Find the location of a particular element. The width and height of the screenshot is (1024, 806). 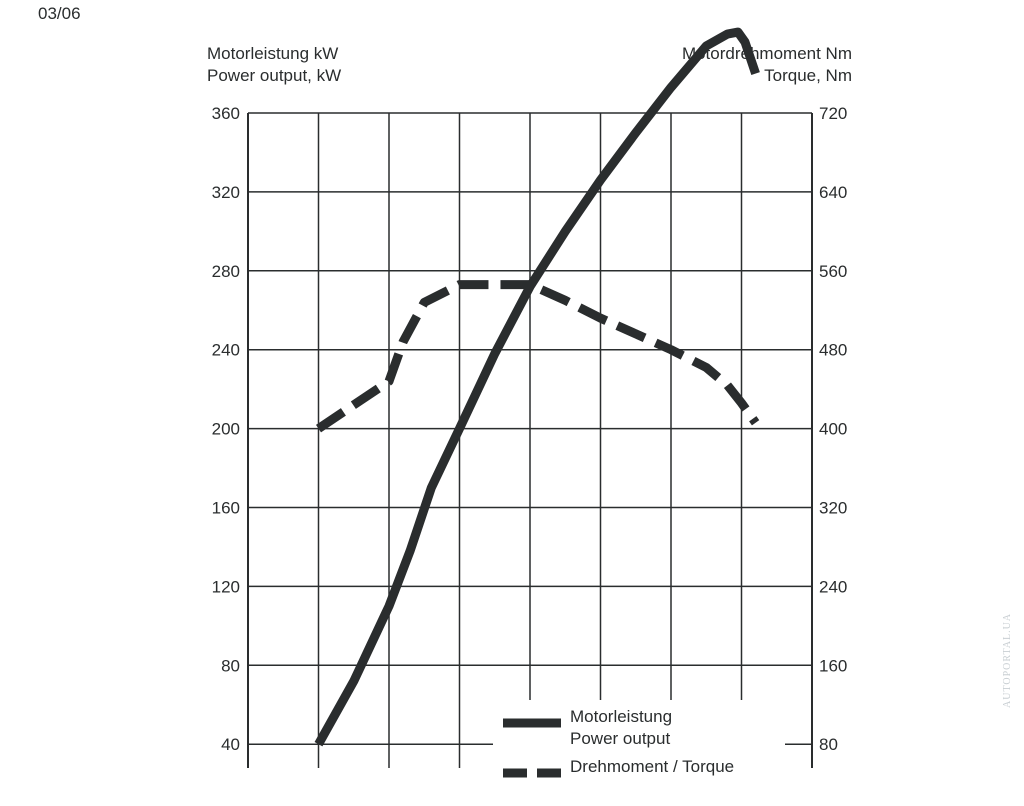

left-axis-title: Motorleistung kW Power output, kW is located at coordinates (274, 65).